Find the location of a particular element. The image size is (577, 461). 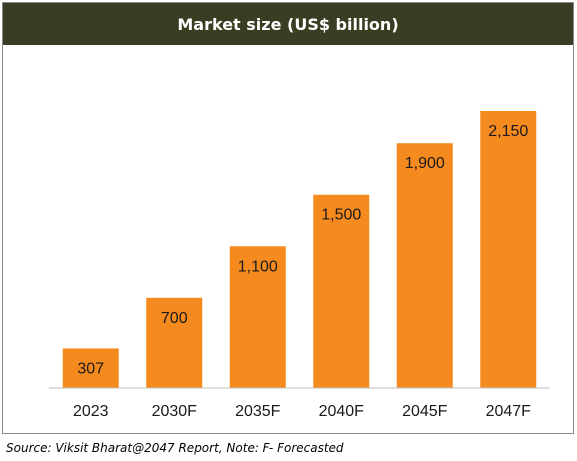

data-label-2030F: 700 is located at coordinates (174, 318).